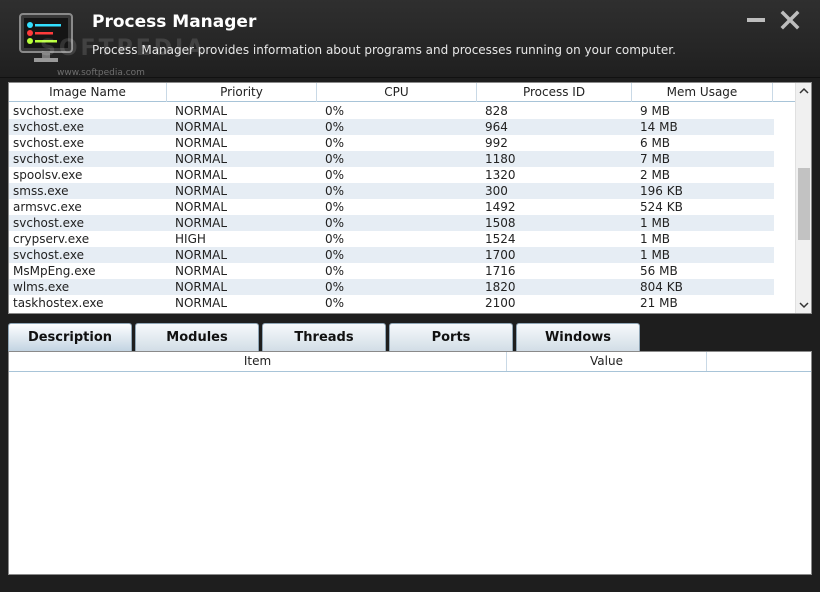 This screenshot has width=820, height=592. I want to click on cell-mem-usage: 14 MB, so click(659, 127).